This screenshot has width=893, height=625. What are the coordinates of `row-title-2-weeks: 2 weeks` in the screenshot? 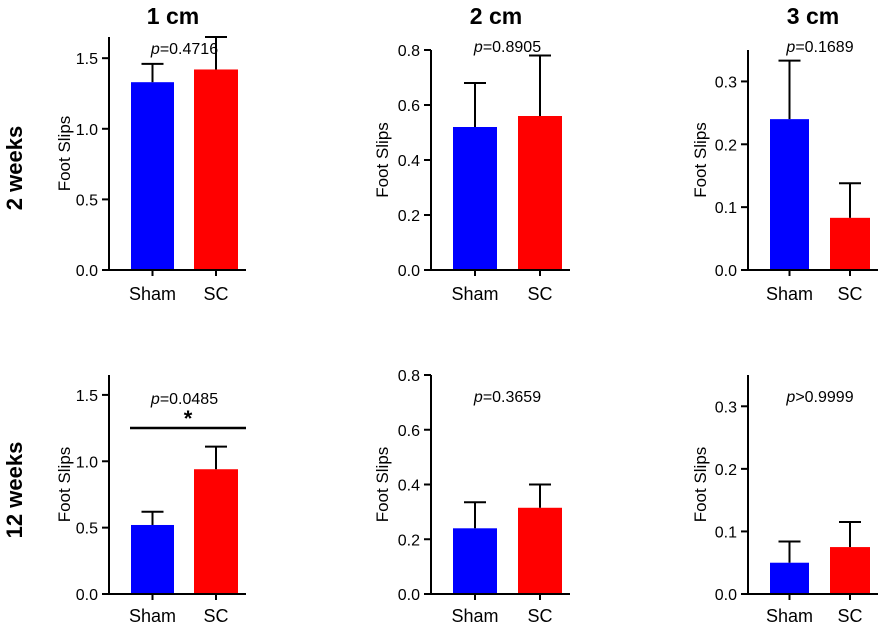 It's located at (14, 168).